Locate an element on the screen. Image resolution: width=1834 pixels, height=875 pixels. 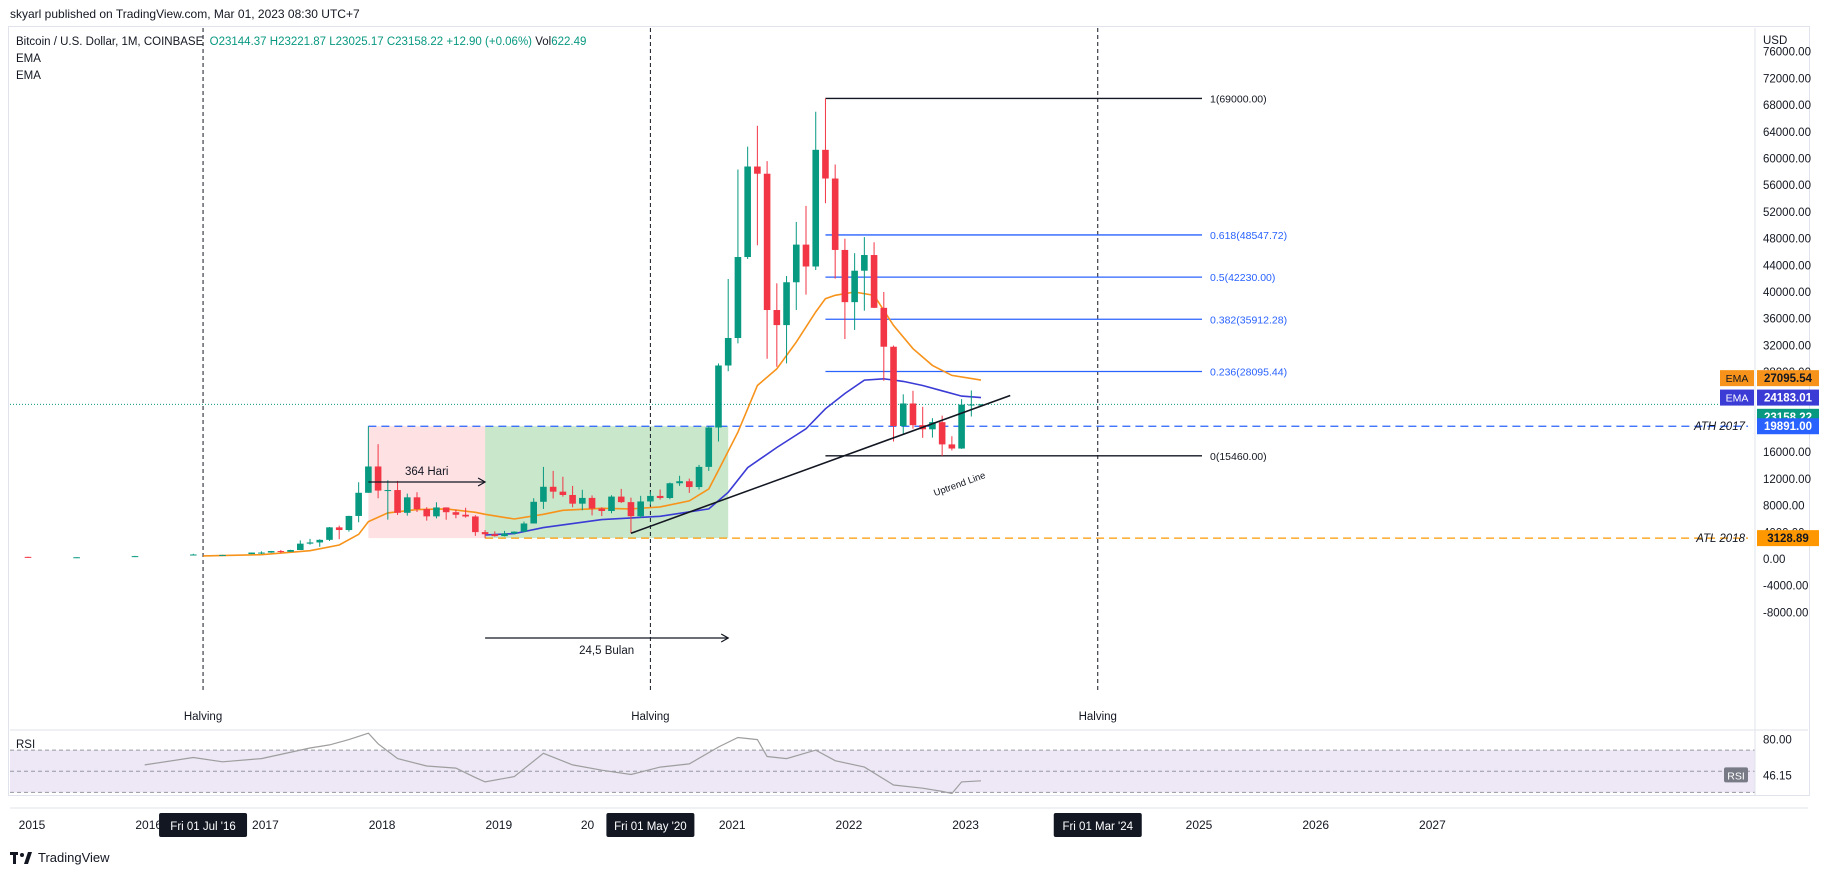
ath-tag-value: 19891.00 is located at coordinates (1788, 427).